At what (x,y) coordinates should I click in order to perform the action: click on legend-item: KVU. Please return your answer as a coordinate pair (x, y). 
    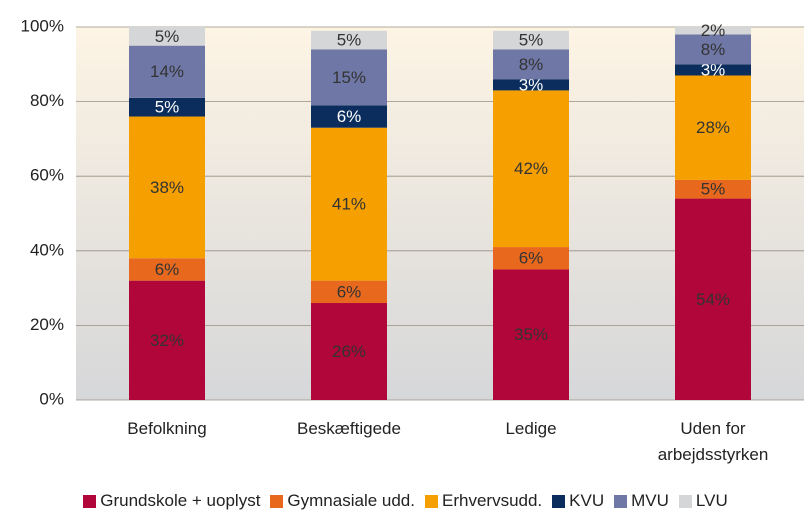
    Looking at the image, I should click on (578, 501).